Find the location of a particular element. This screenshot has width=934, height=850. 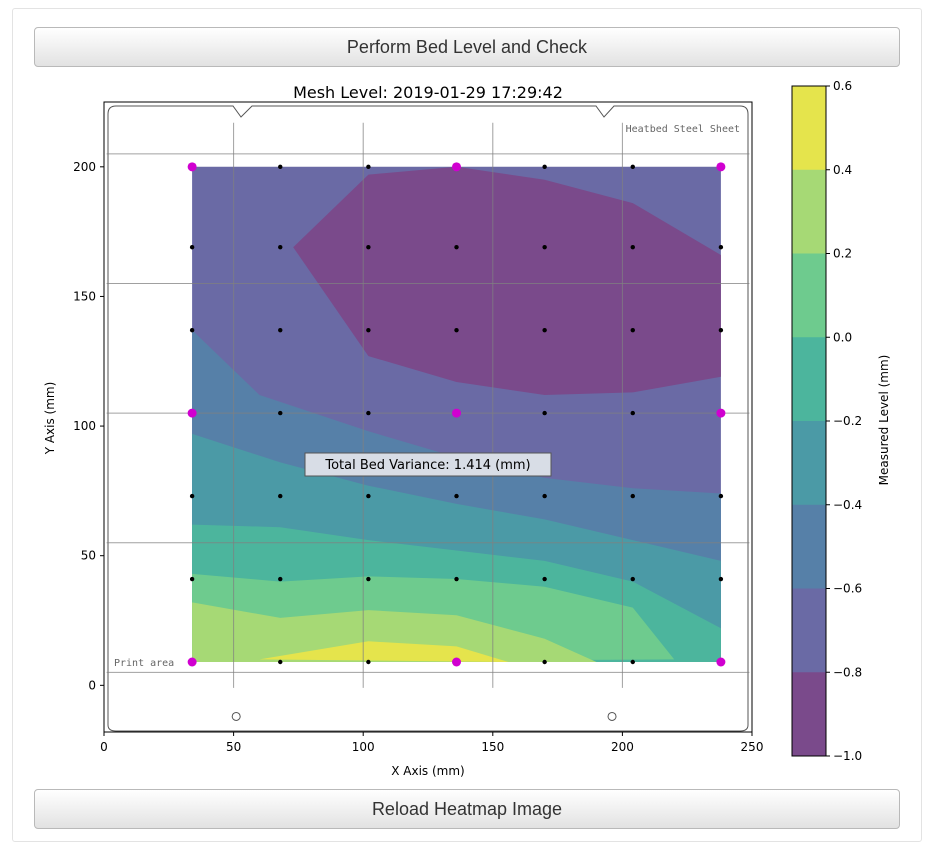

x-axis-label: X Axis (mm) is located at coordinates (428, 771).